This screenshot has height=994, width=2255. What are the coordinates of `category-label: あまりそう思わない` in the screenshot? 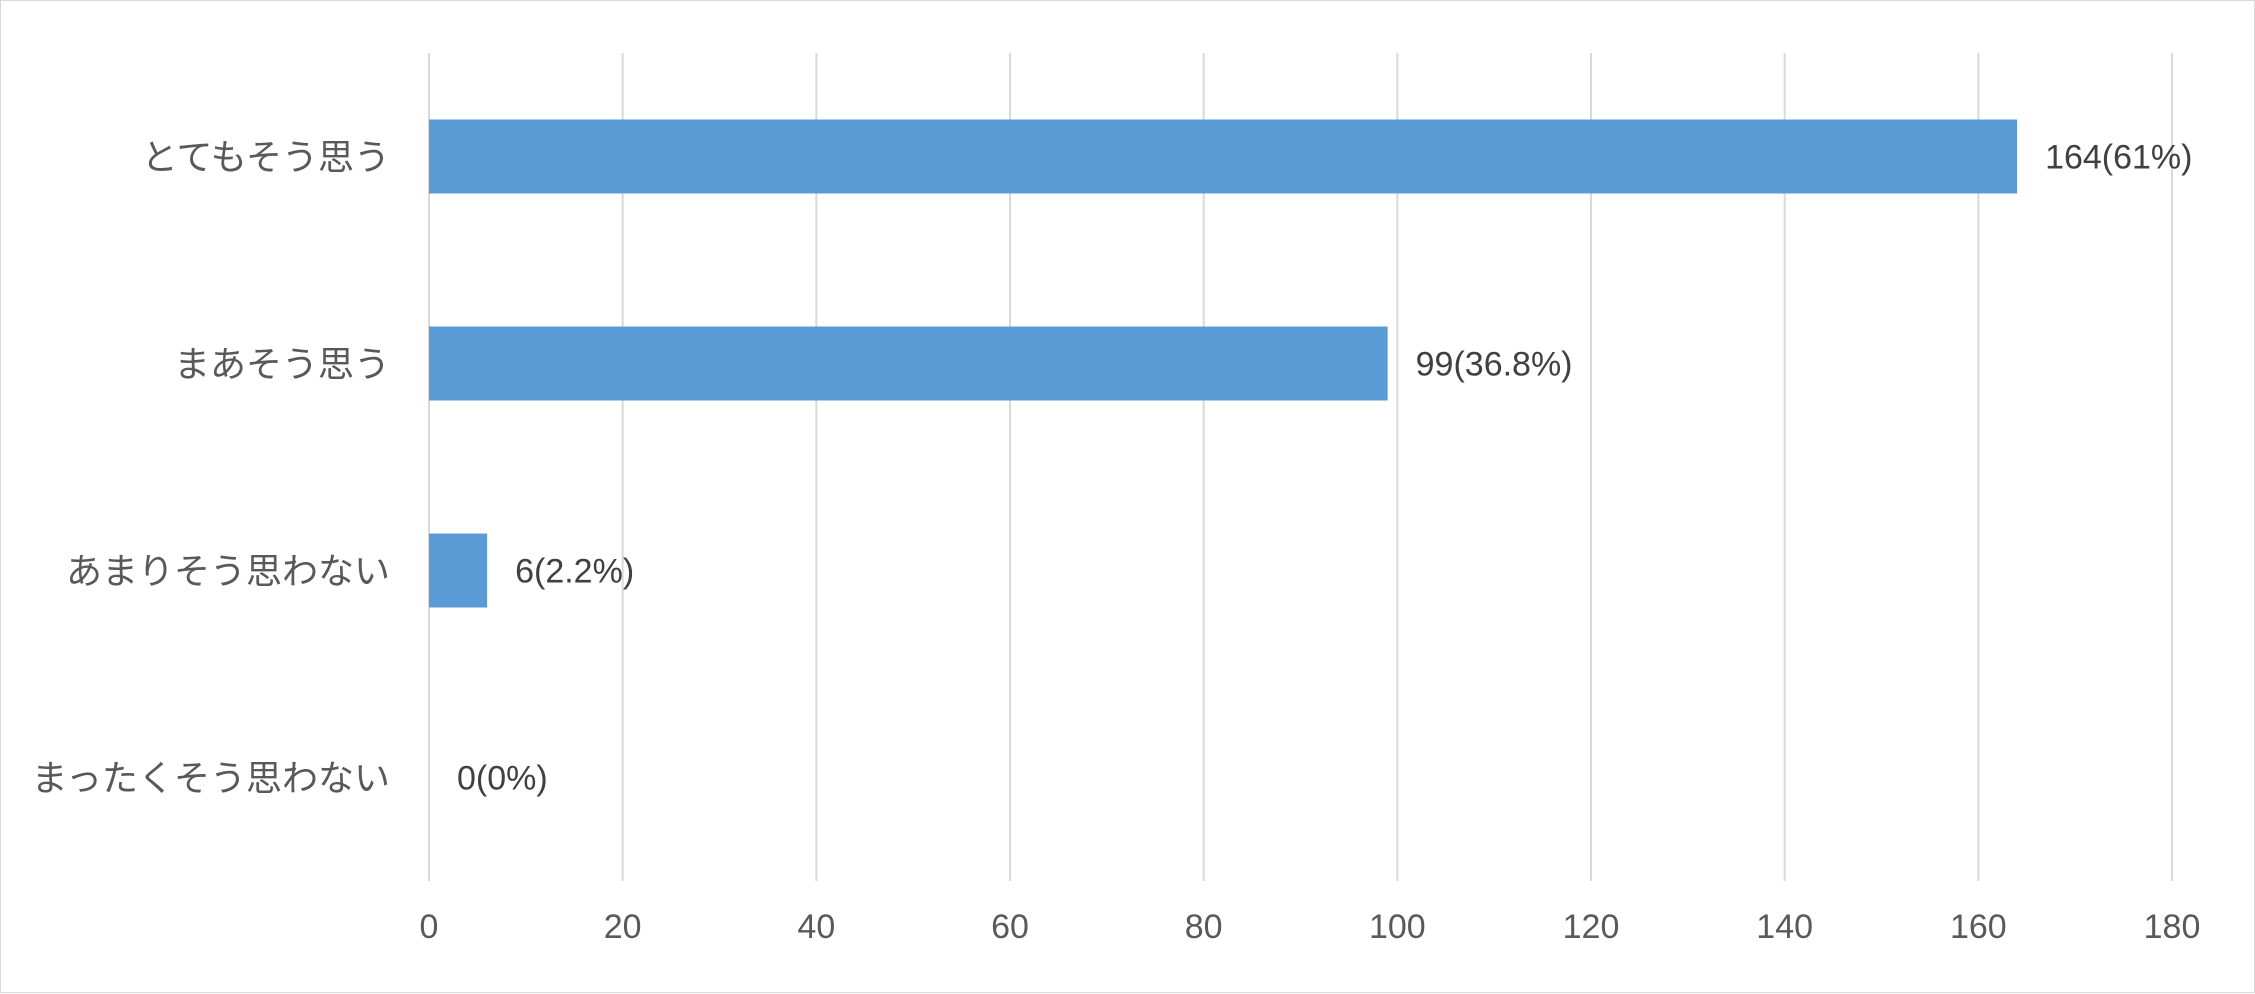 It's located at (228, 572).